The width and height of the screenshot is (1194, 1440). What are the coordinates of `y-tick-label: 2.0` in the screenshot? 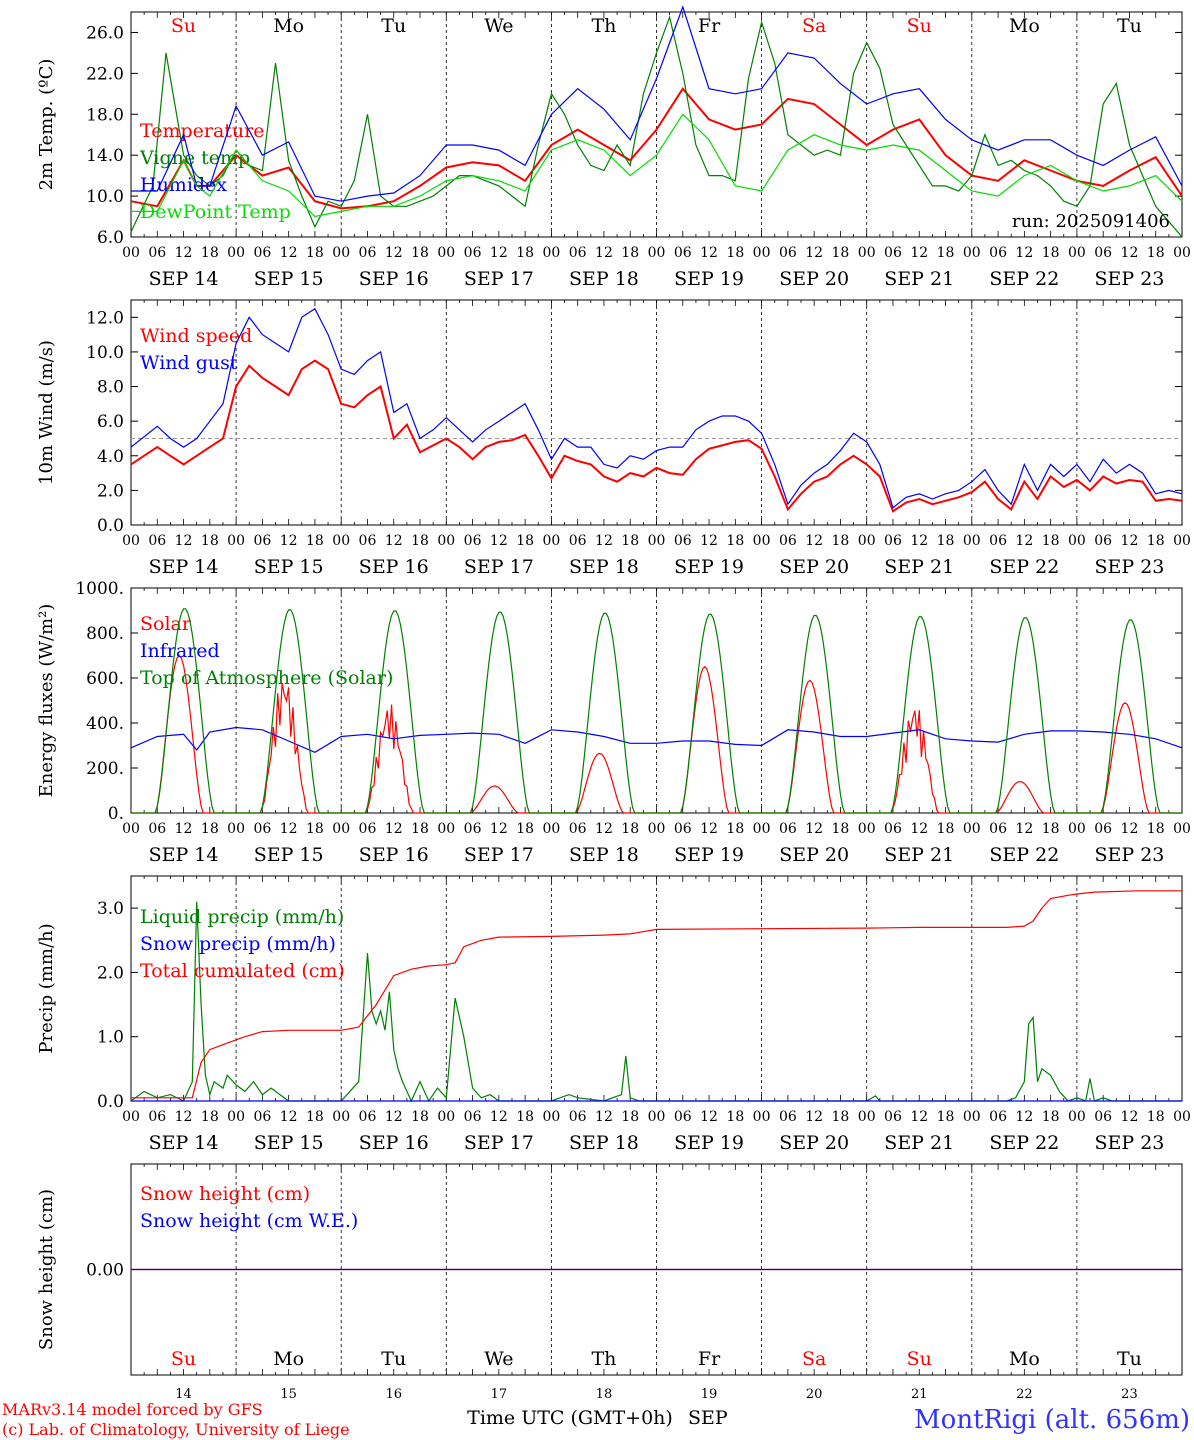 It's located at (110, 973).